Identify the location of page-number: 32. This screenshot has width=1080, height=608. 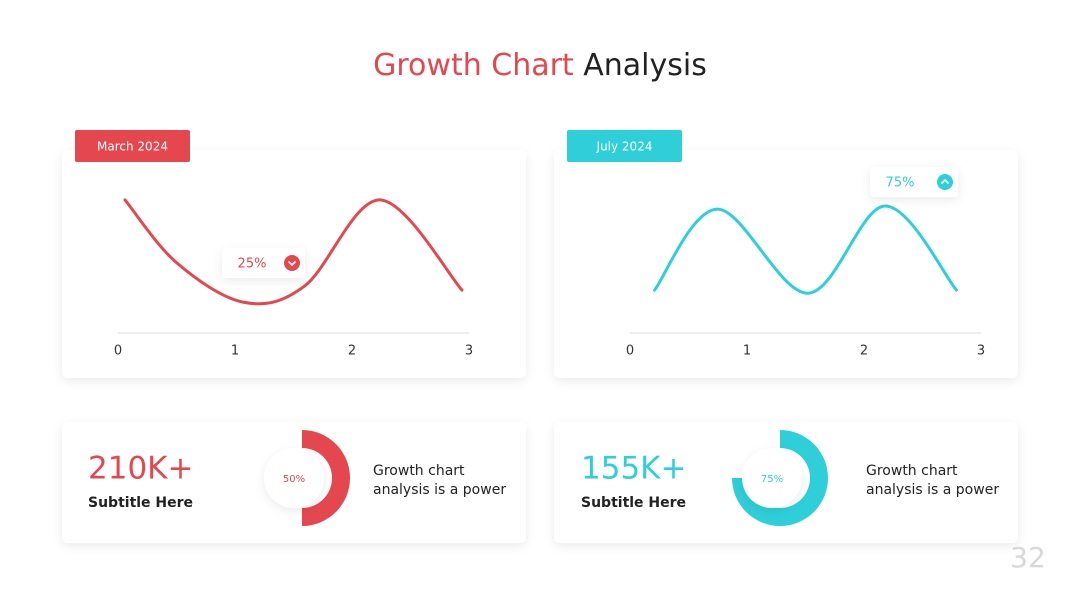
(1028, 557).